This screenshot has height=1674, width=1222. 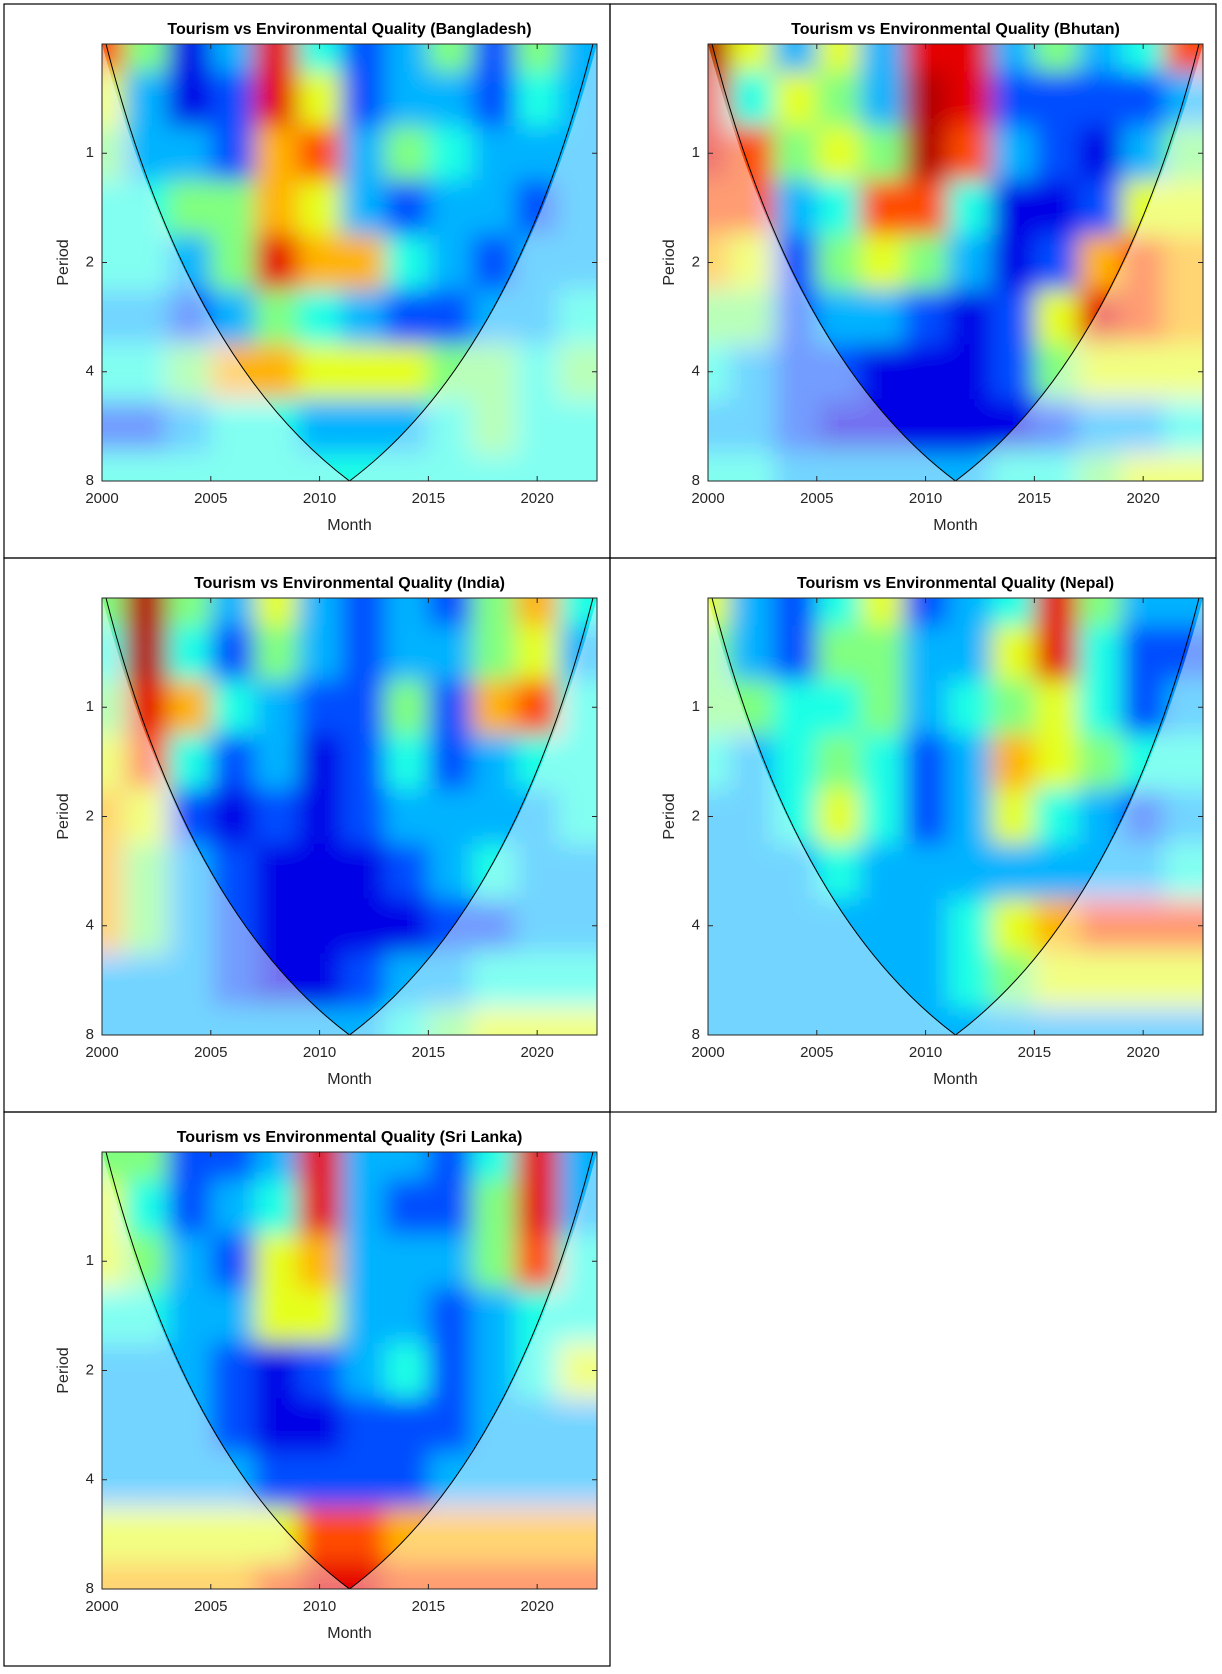 What do you see at coordinates (473, 816) in the screenshot?
I see `coi-shade` at bounding box center [473, 816].